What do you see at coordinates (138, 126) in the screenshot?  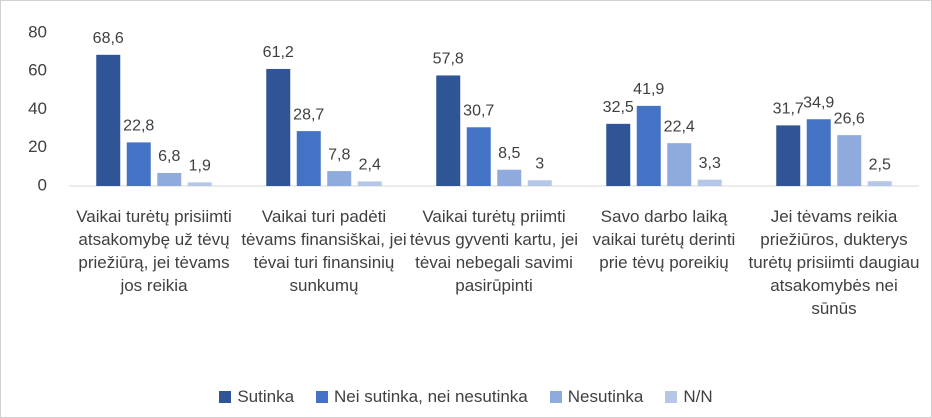 I see `data-label: 22,8` at bounding box center [138, 126].